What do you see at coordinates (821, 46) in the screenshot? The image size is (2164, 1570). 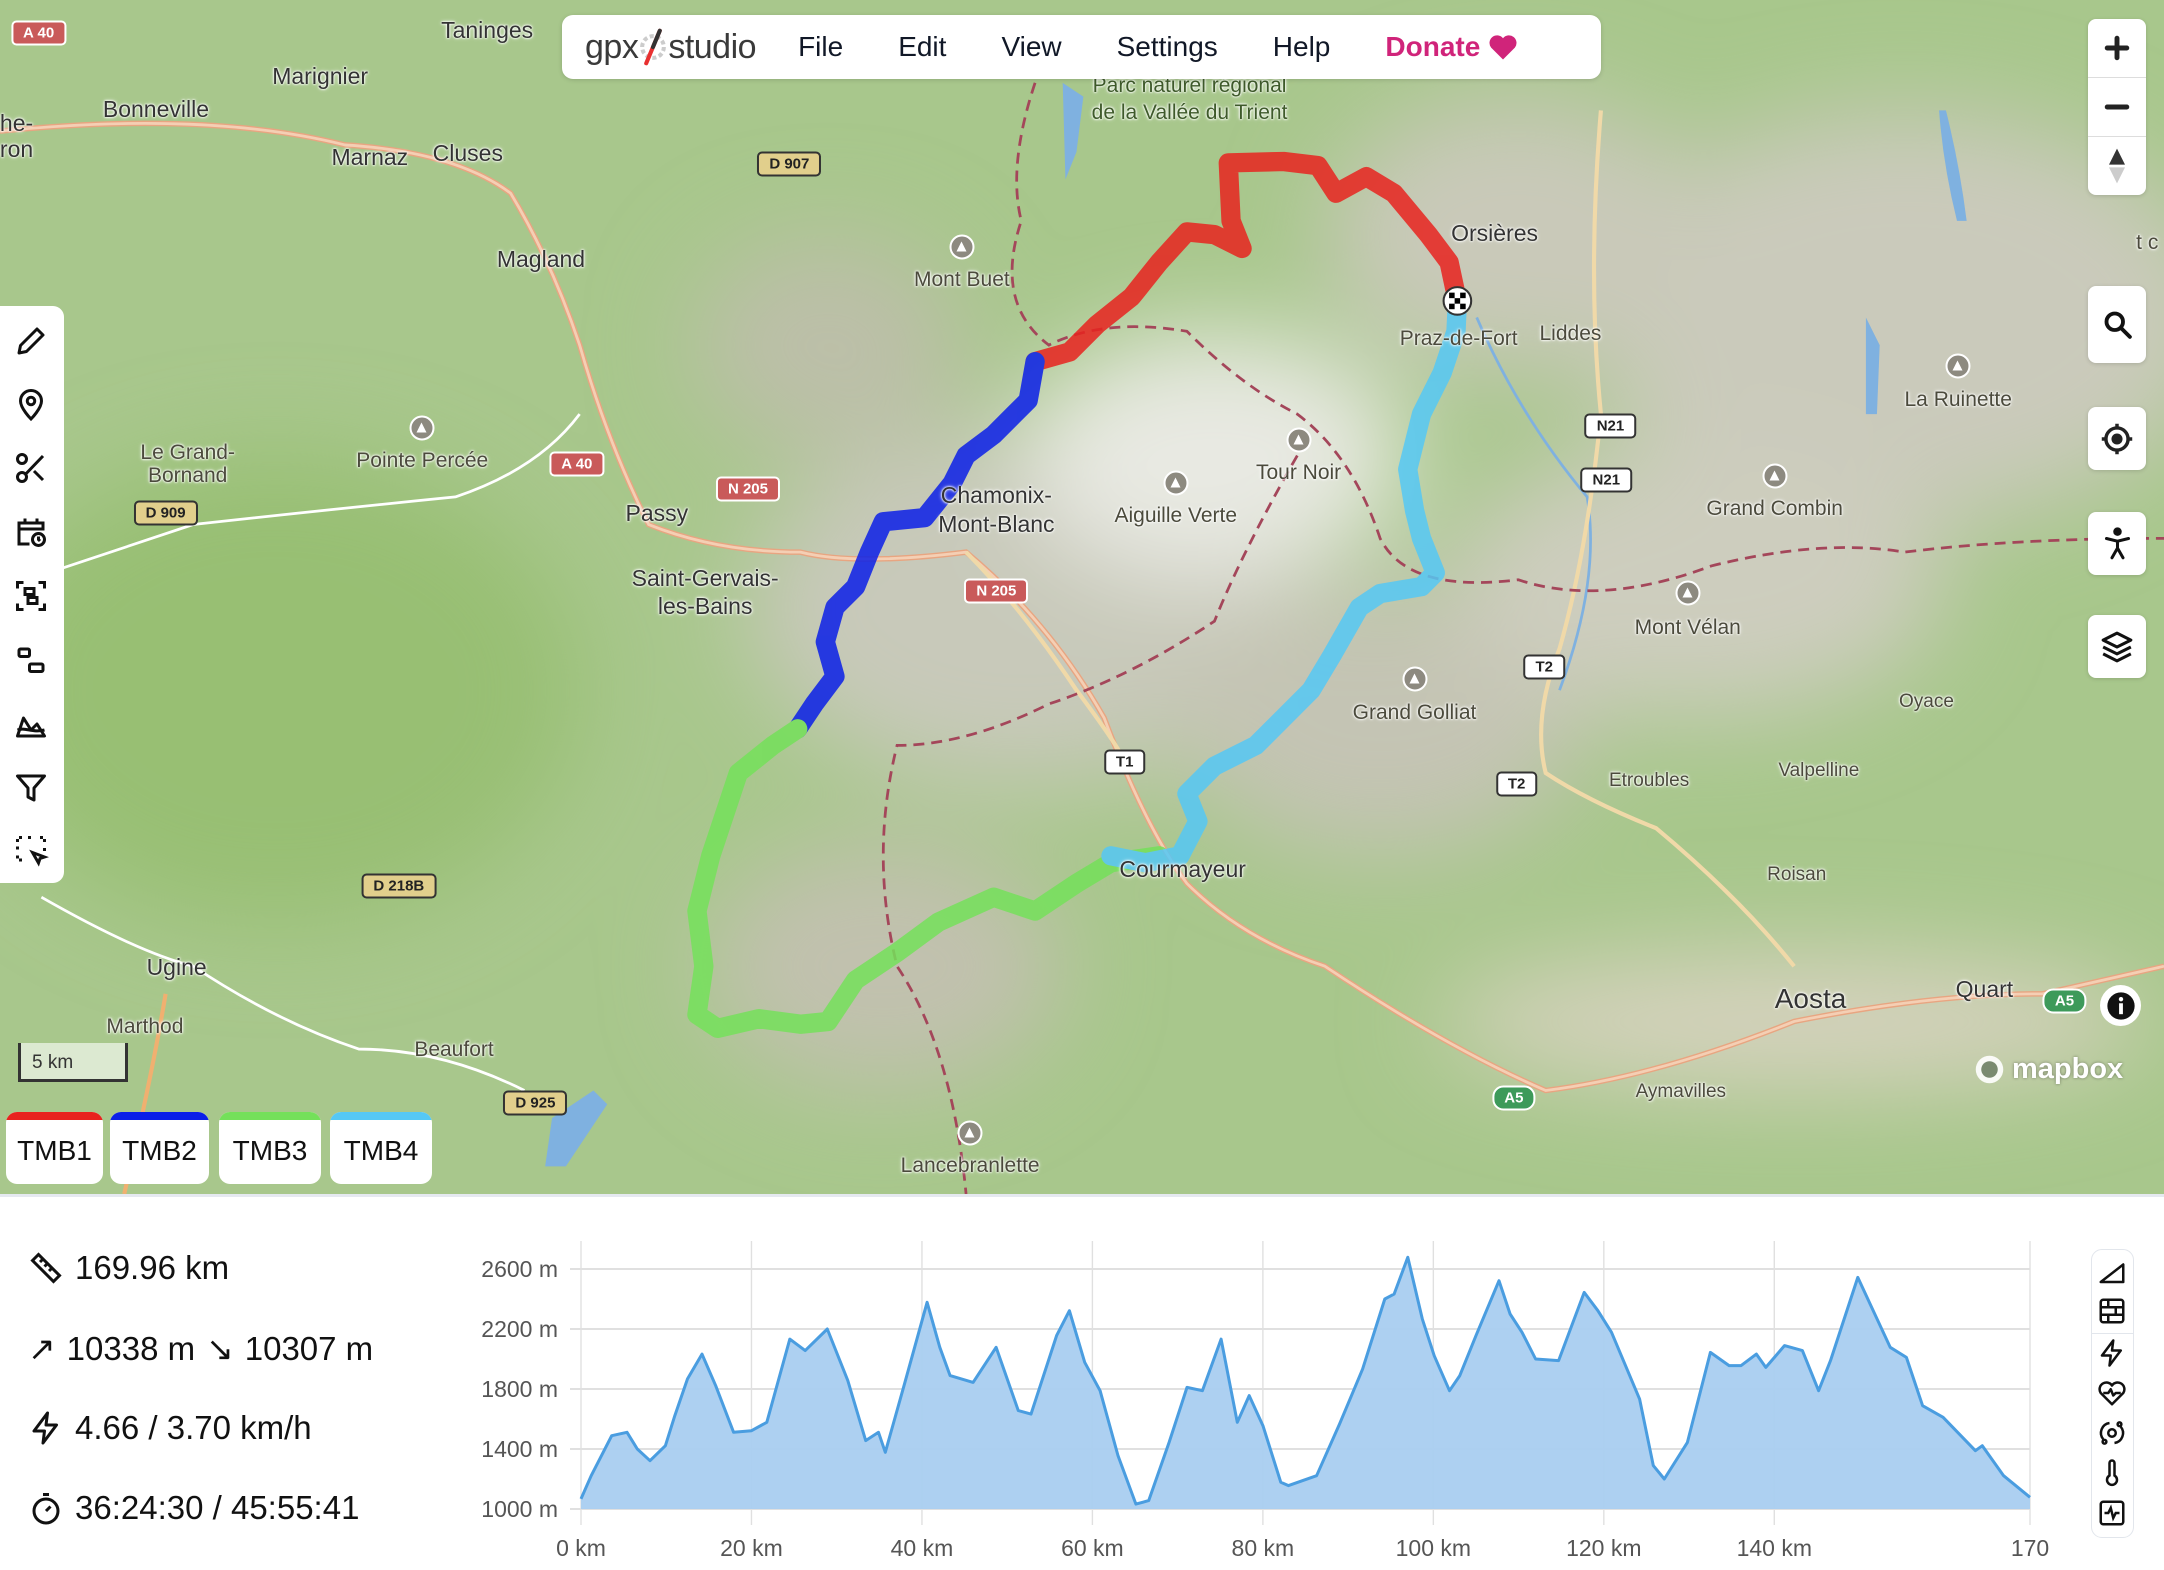 I see `menu-file: File` at bounding box center [821, 46].